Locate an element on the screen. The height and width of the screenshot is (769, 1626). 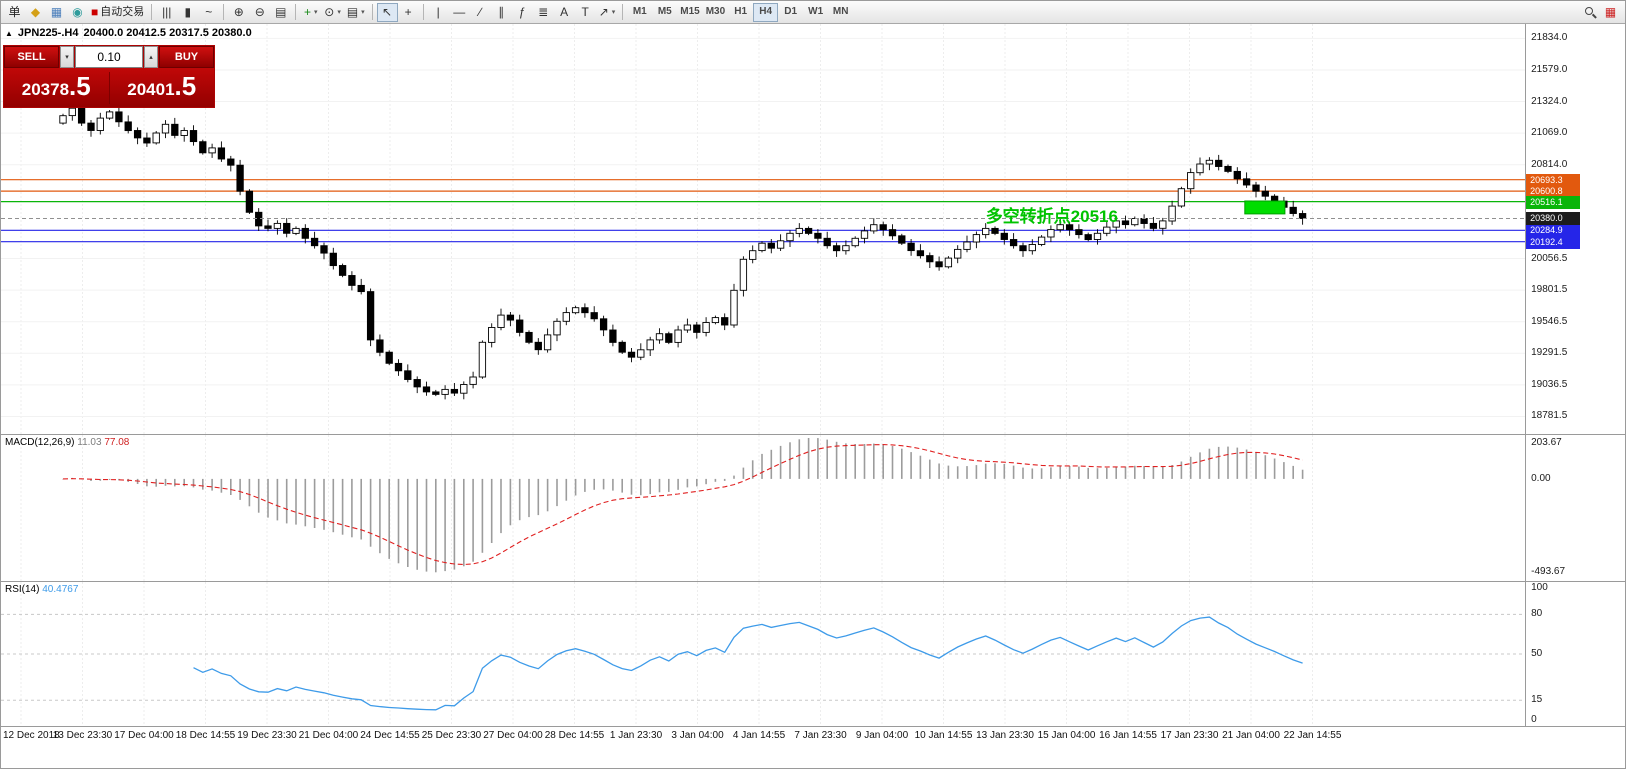
price-tick-label: 19291.5 is located at coordinates (1549, 353).